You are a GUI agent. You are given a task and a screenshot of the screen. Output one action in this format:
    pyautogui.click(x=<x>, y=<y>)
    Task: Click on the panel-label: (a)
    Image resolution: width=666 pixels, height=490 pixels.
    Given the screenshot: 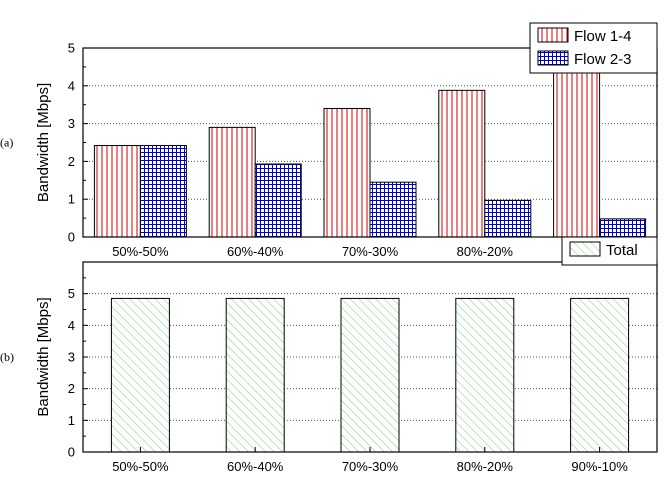 What is the action you would take?
    pyautogui.click(x=6, y=143)
    